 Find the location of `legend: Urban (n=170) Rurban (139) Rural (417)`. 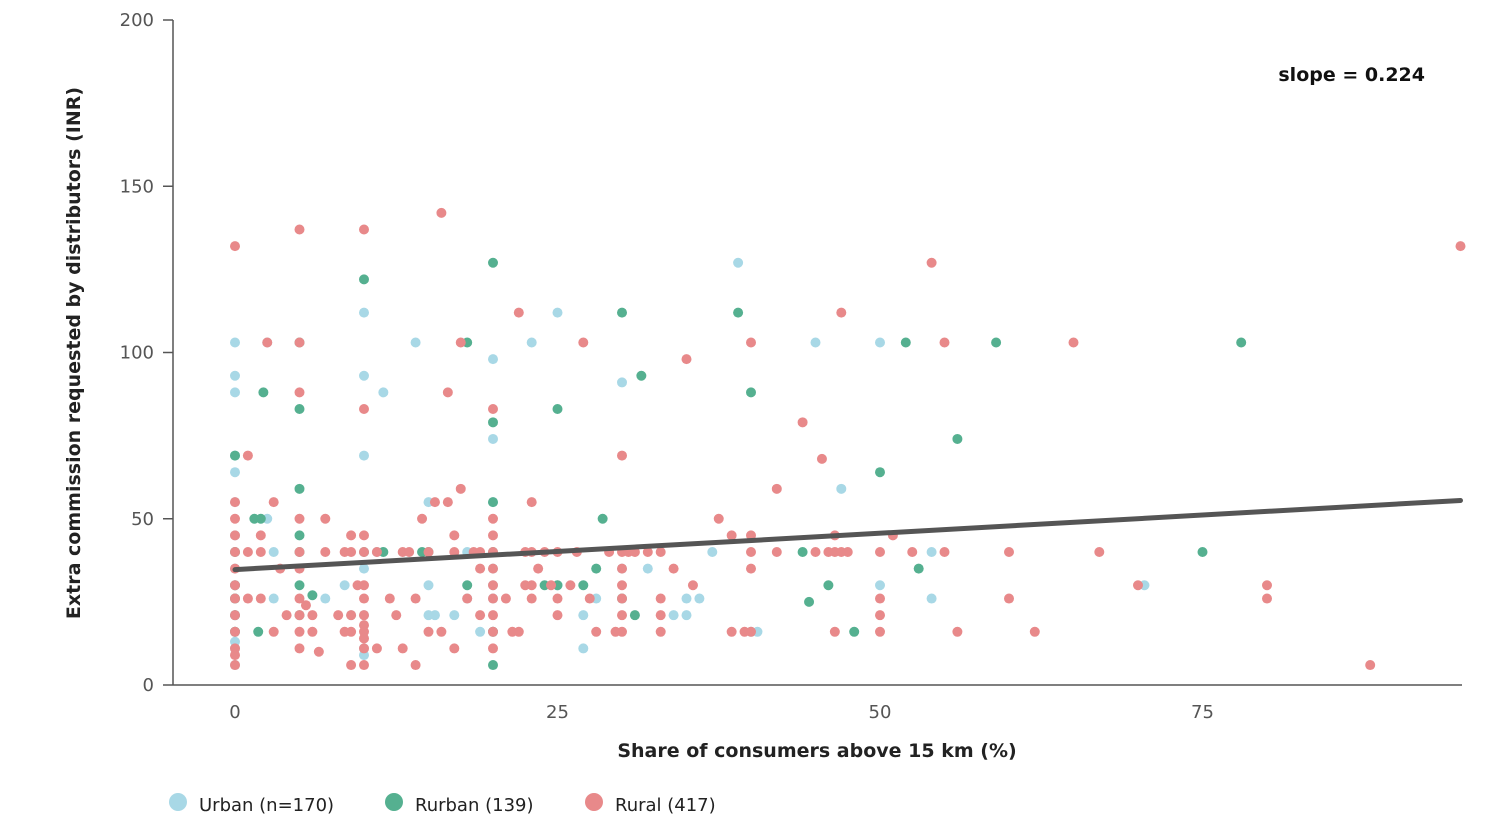

legend: Urban (n=170) Rurban (139) Rural (417) is located at coordinates (442, 804).